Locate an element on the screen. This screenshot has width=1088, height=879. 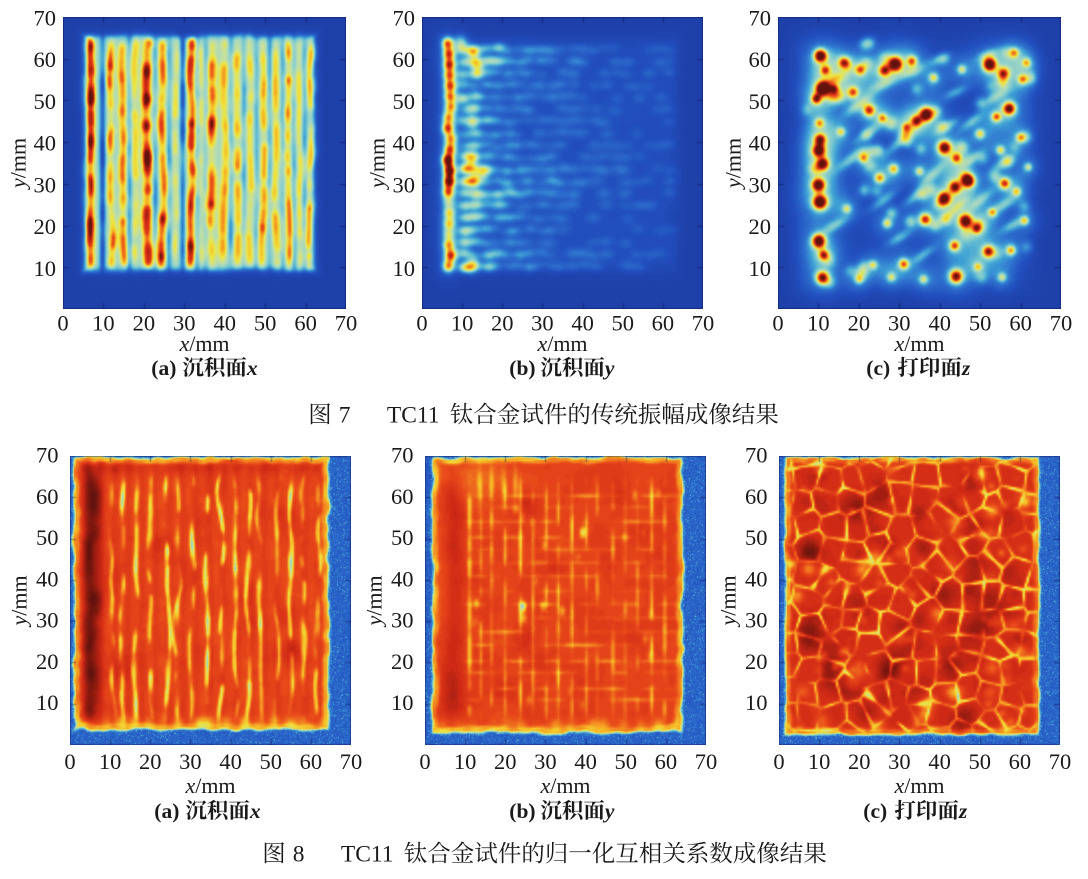
svg-text: x is located at coordinates (252, 368).